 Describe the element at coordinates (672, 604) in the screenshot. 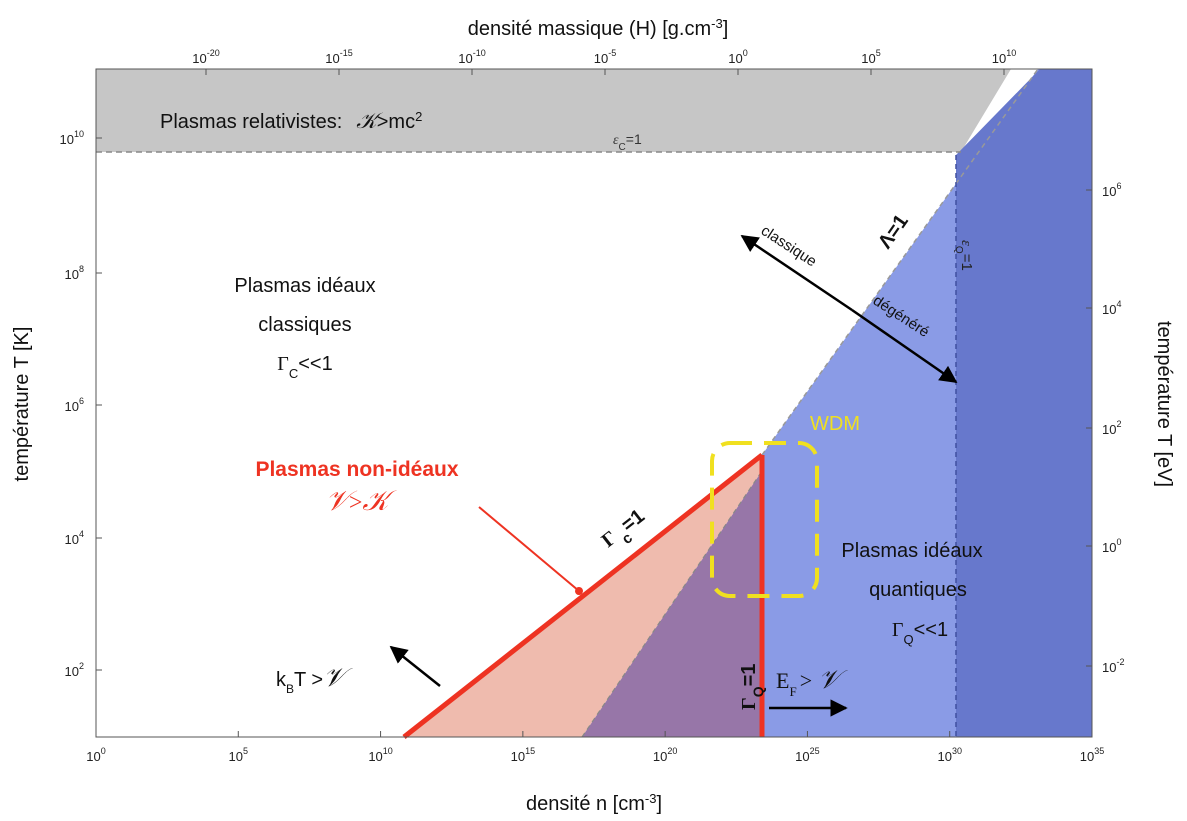

I see `nonideal-quantum-region` at that location.